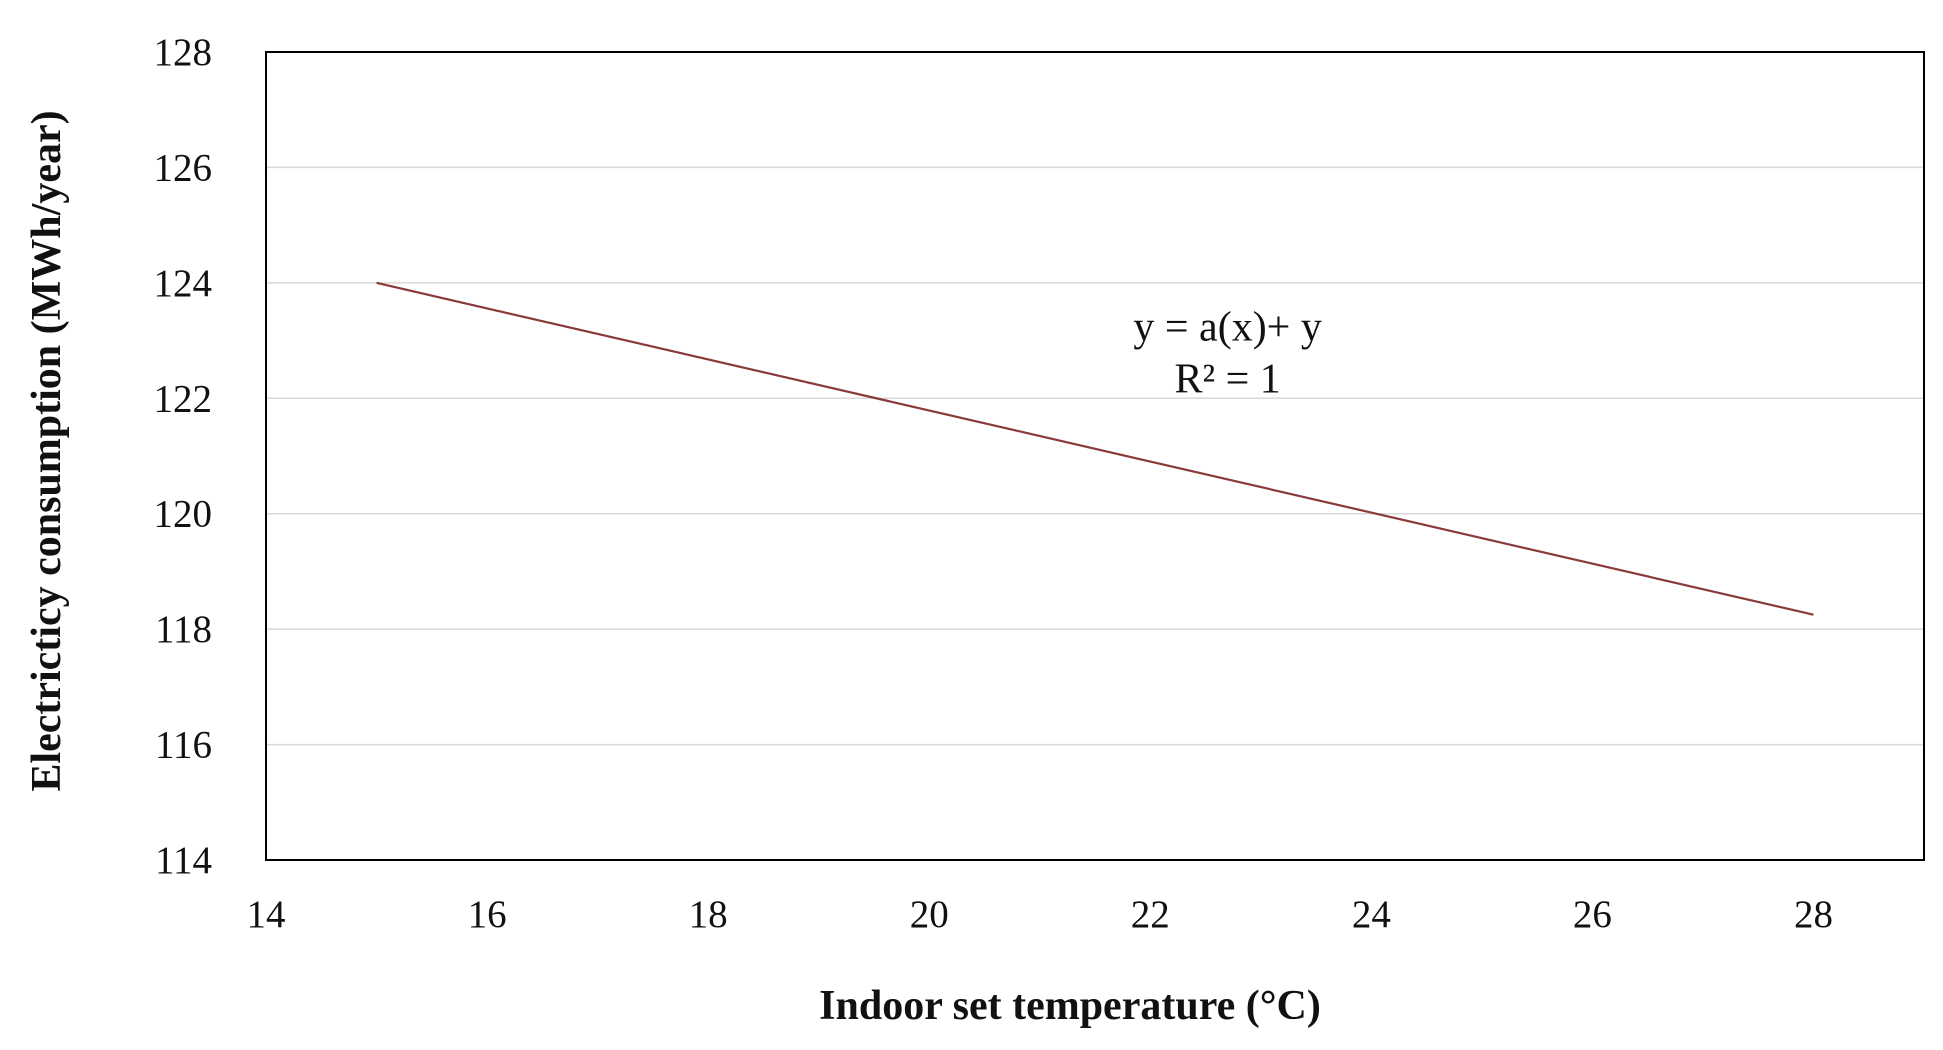 The height and width of the screenshot is (1050, 1943). Describe the element at coordinates (183, 456) in the screenshot. I see `y-axis-ticks: 114 116 118 120 122 124 126 128` at that location.